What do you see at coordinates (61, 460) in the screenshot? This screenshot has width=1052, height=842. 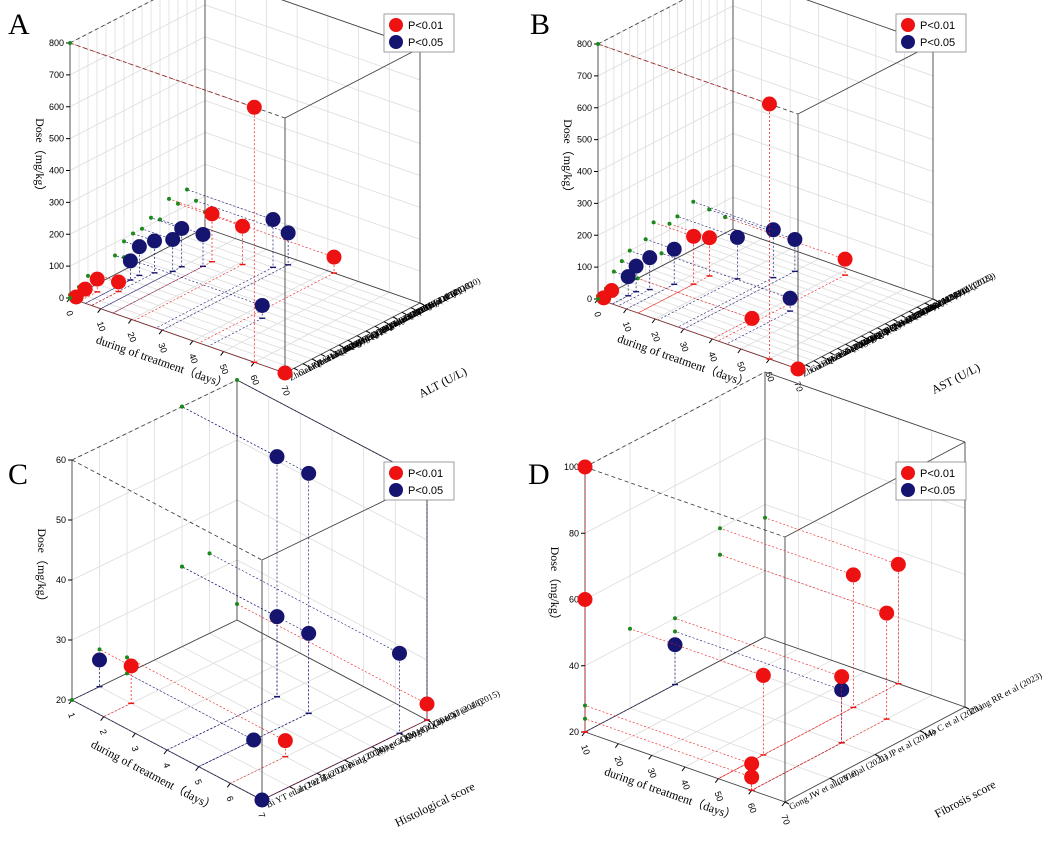 I see `y-tick-label: 60` at bounding box center [61, 460].